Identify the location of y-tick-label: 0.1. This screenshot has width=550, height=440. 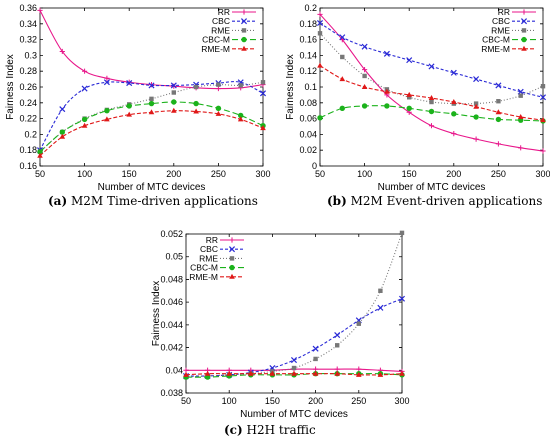
(310, 87).